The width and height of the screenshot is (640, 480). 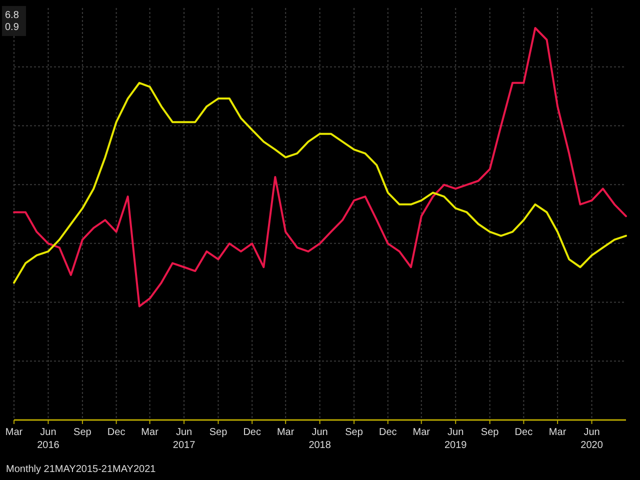 I want to click on x-tick-label: Jun 2017, so click(x=184, y=439).